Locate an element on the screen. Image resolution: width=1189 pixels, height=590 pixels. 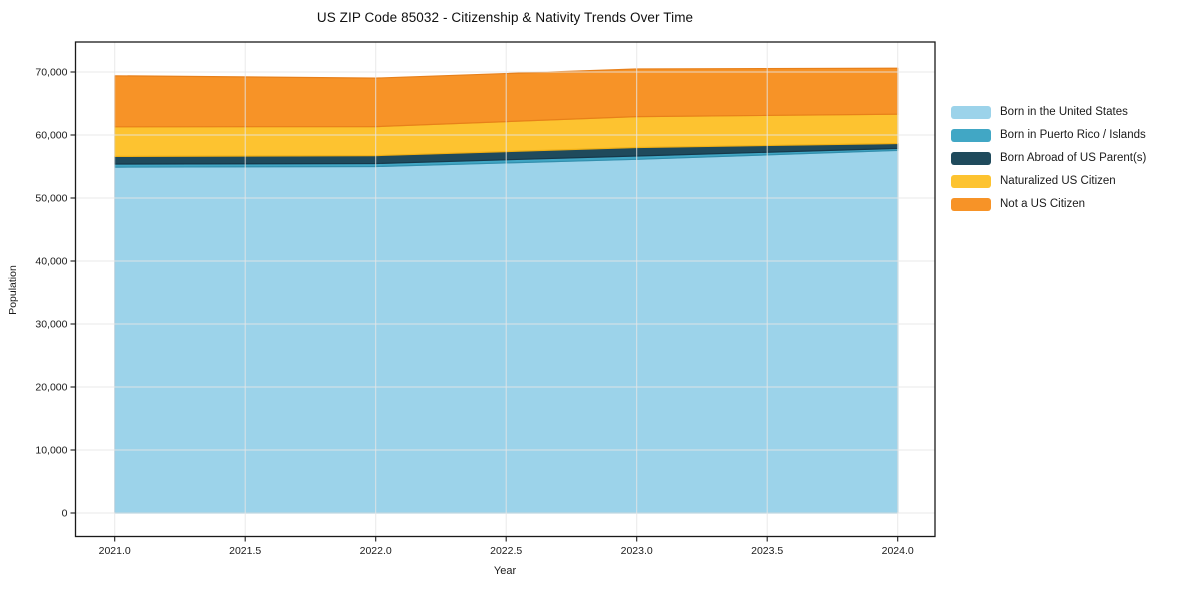
legend-item: Born in Puerto Rico / Islands is located at coordinates (1048, 135).